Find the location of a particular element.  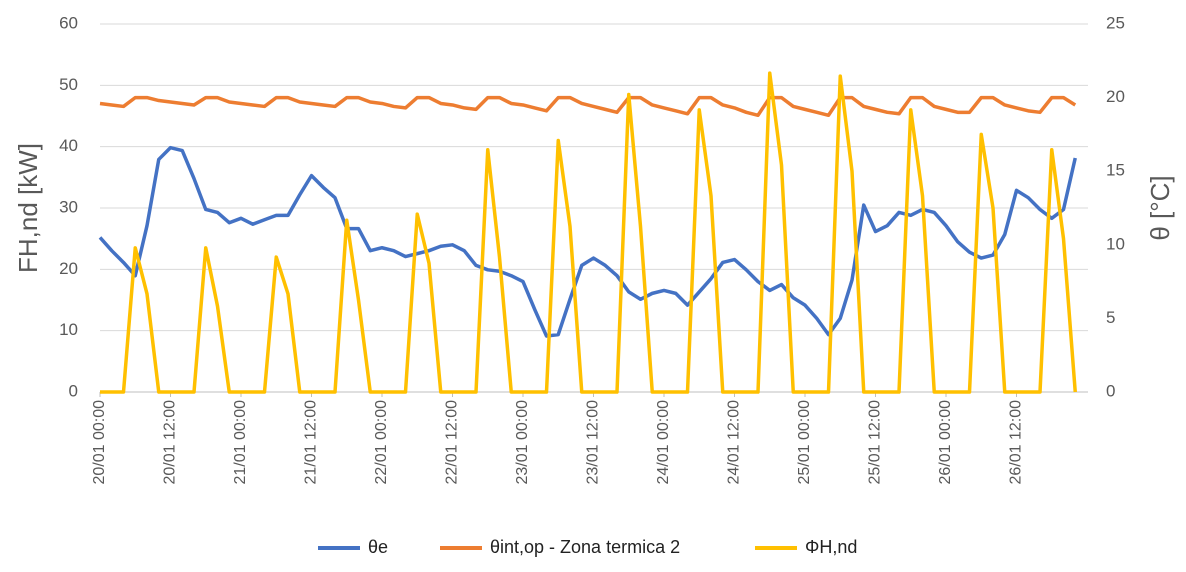

y2-tick-label: 5 is located at coordinates (1110, 317).